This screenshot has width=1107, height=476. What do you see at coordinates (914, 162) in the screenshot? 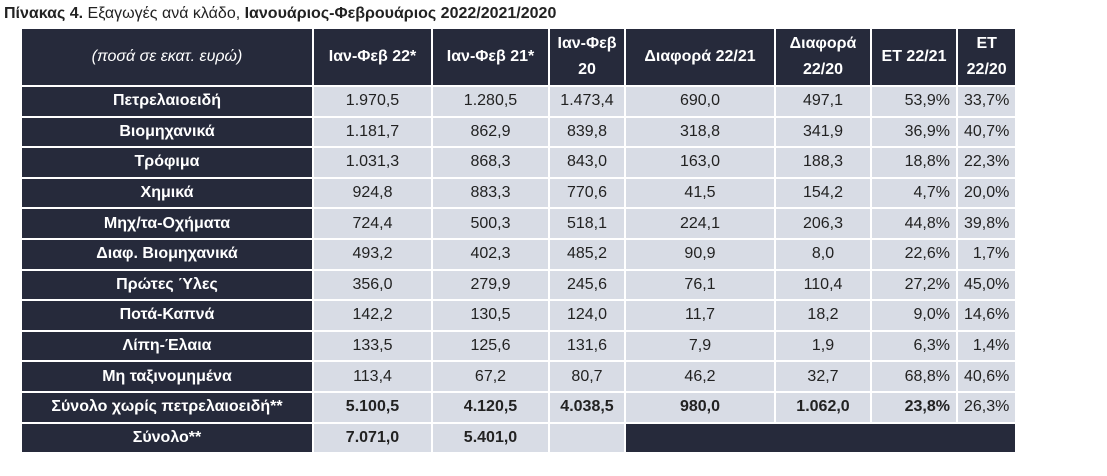
I see `value-cell: 18,8%` at bounding box center [914, 162].